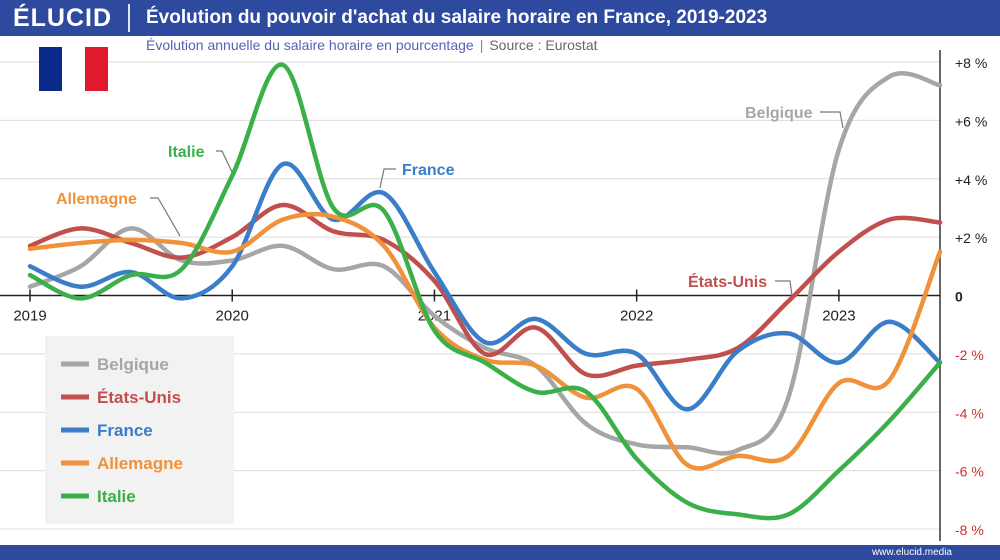  I want to click on y-axis: +8 % +6 % +4 % +2 % 0 -2 % -4 % -6 % -8 %, so click(963, 295).